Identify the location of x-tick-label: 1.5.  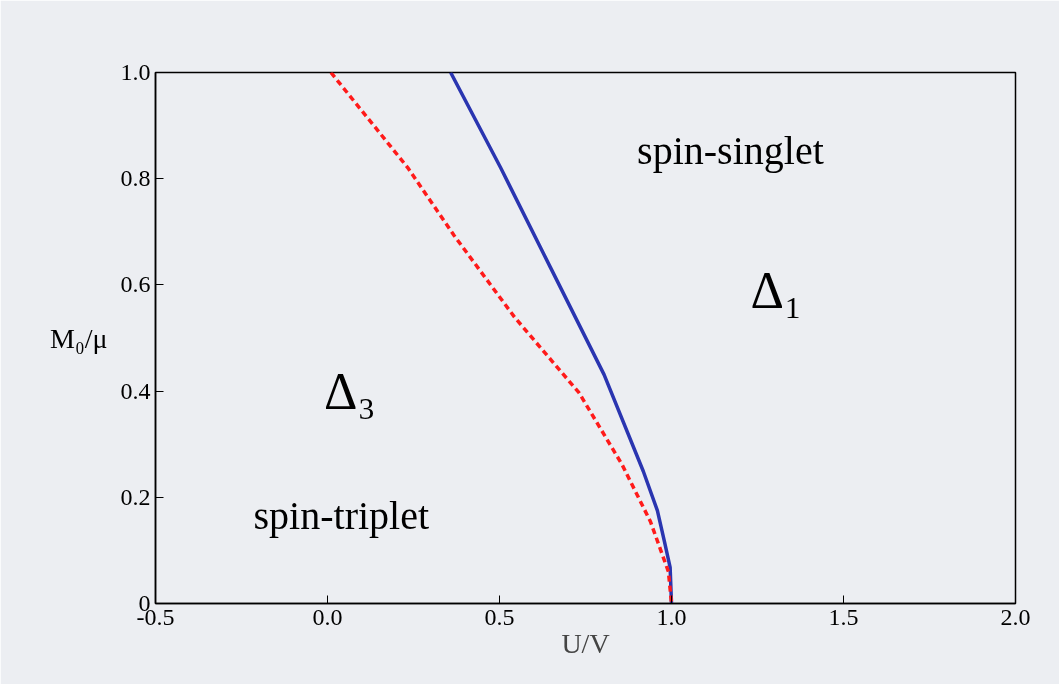
(843, 616).